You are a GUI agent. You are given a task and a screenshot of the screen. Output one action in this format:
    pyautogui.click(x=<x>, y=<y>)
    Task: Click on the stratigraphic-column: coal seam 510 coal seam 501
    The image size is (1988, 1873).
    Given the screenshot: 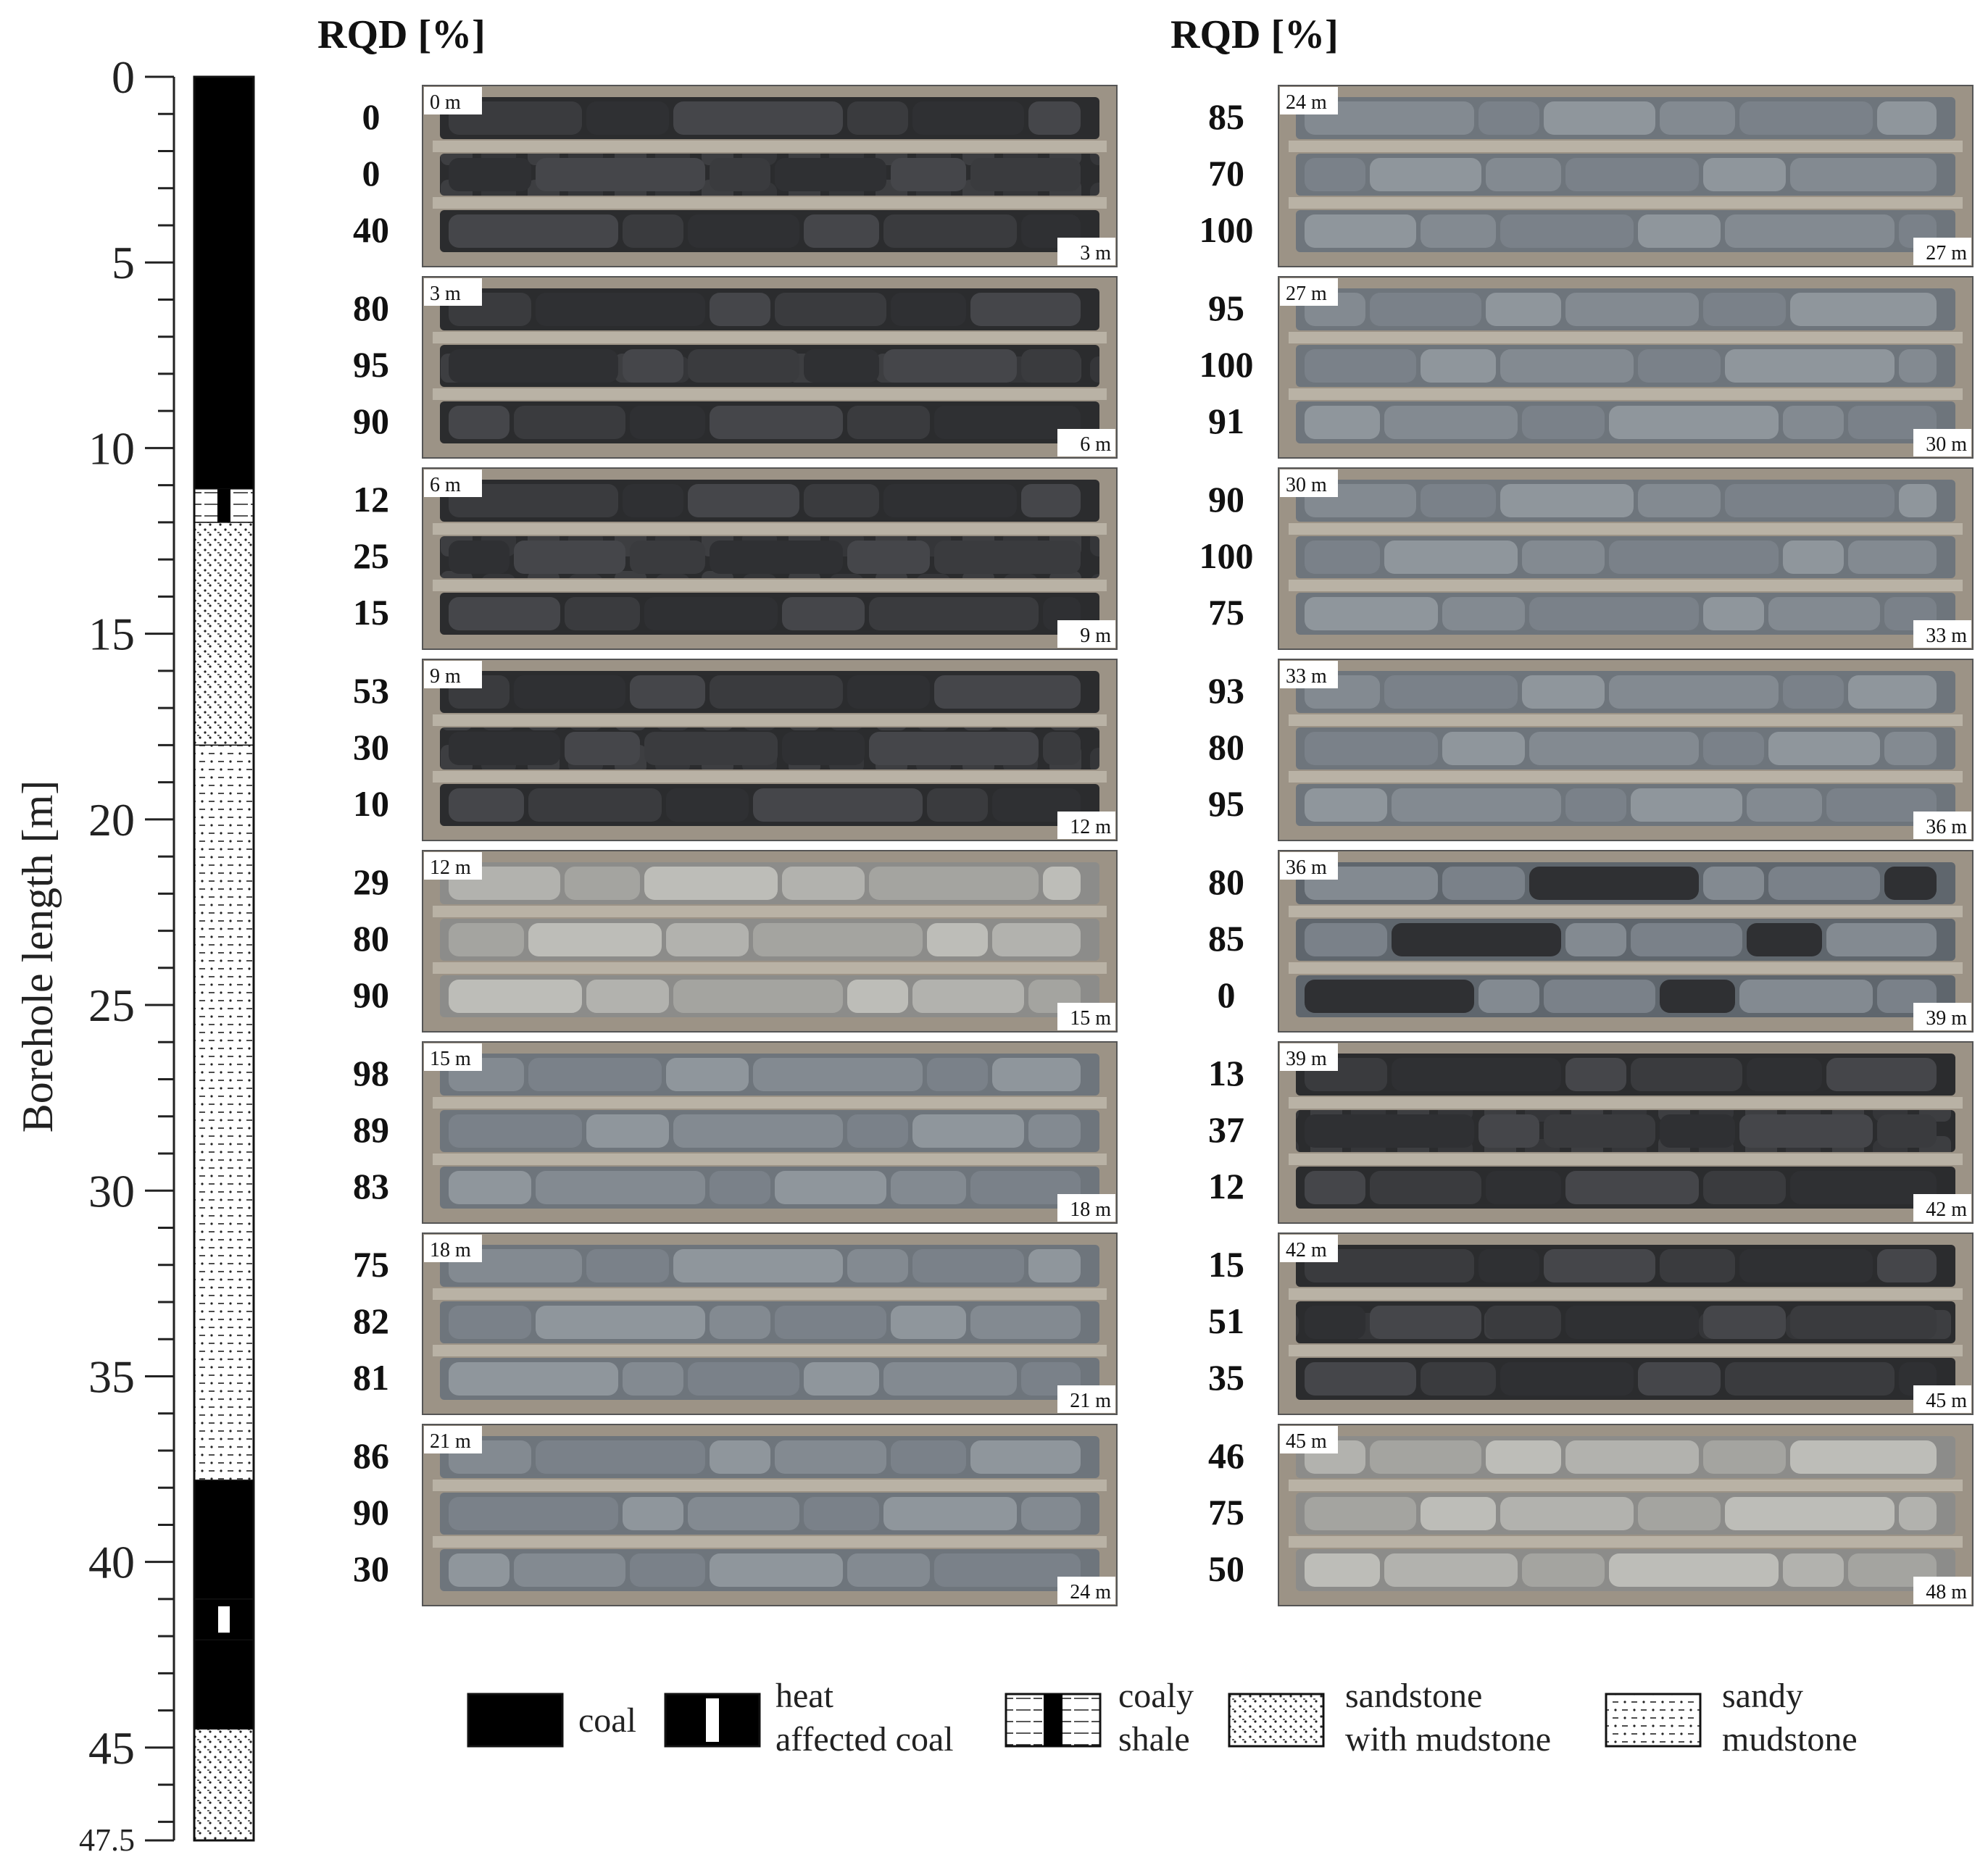 What is the action you would take?
    pyautogui.click(x=243, y=958)
    